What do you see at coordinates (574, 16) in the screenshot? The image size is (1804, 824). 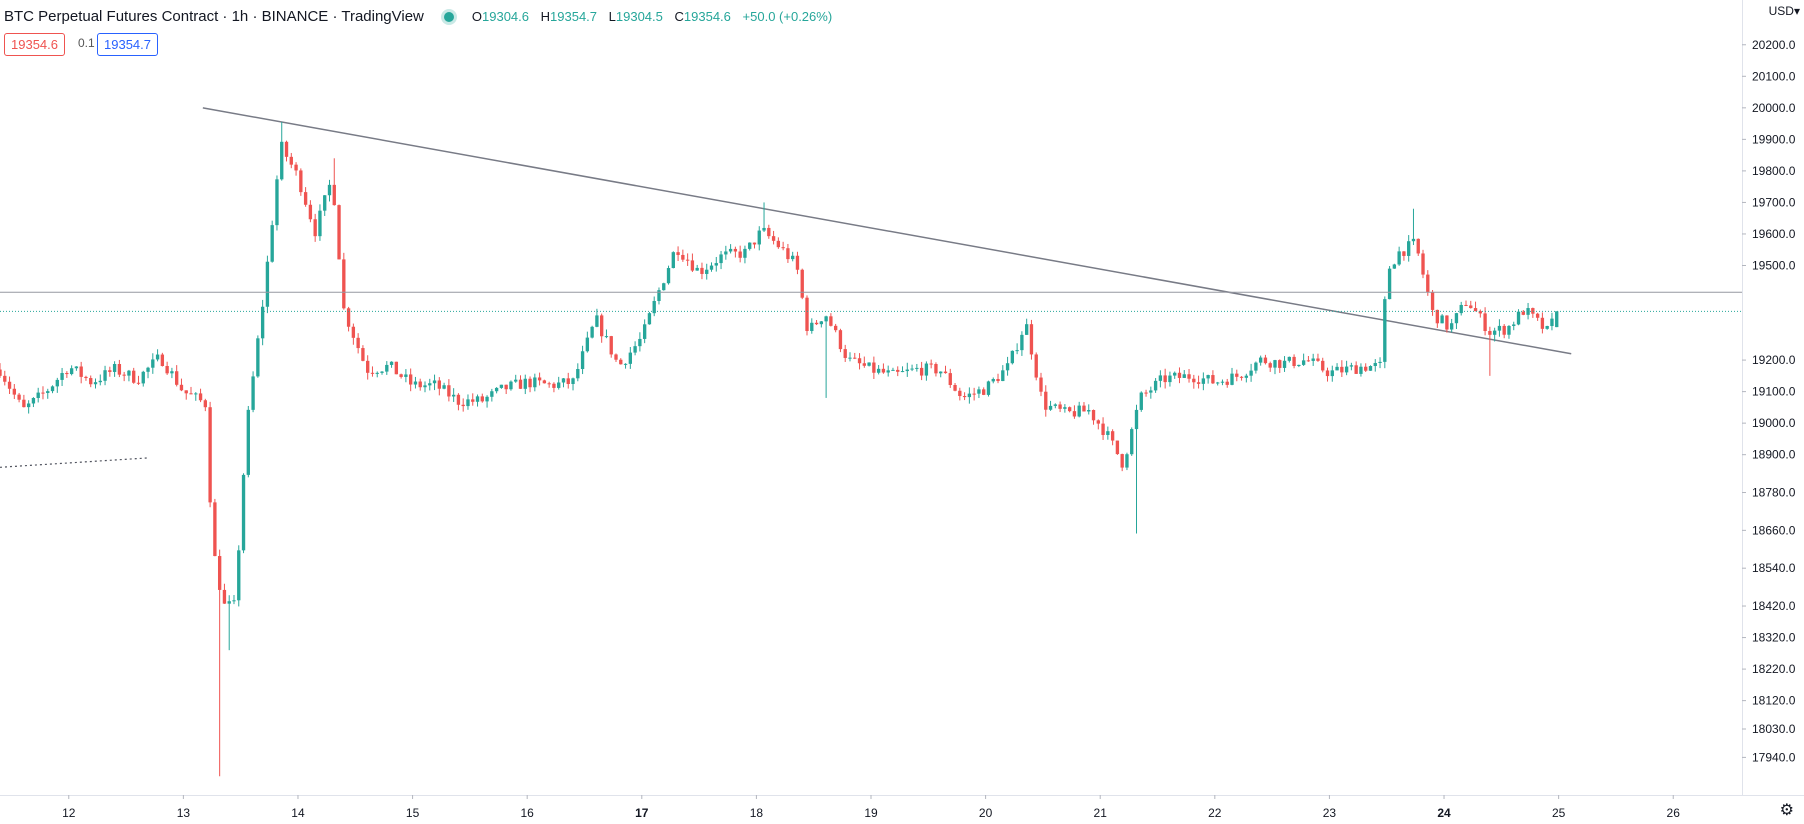 I see `high-value: 19354.7` at bounding box center [574, 16].